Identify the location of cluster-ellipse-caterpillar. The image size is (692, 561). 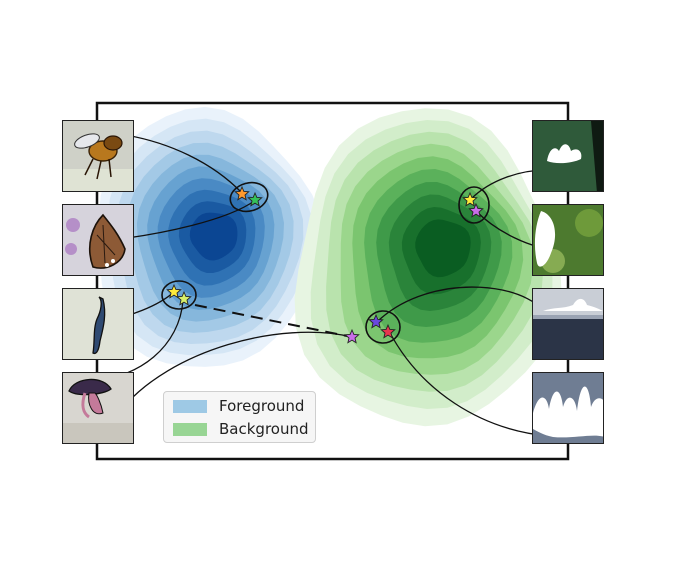
(474, 205).